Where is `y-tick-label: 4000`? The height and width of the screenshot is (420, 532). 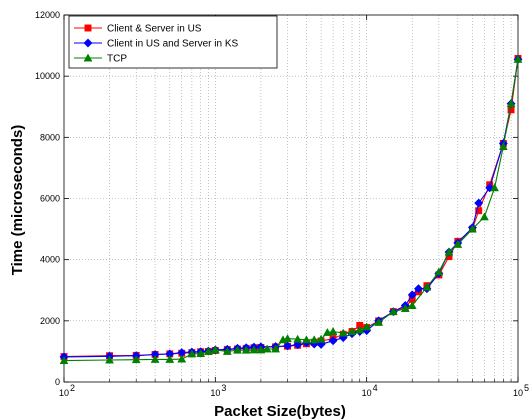
y-tick-label: 4000 is located at coordinates (50, 260).